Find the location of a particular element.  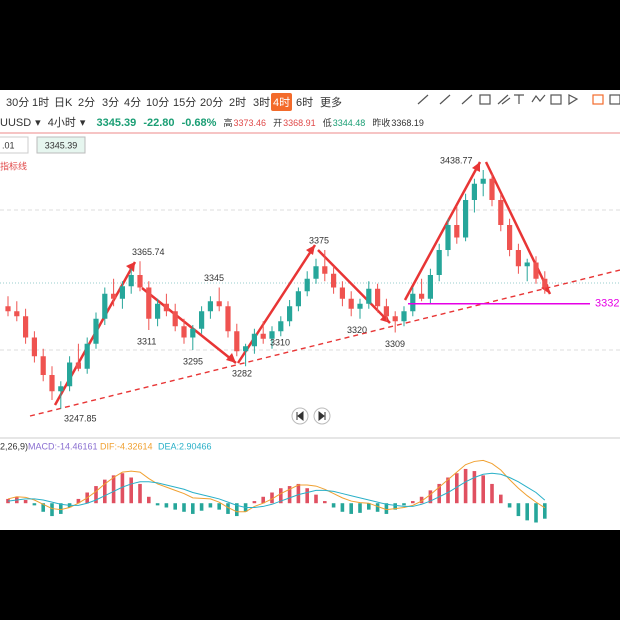

price-annotation: 3320 is located at coordinates (357, 330).